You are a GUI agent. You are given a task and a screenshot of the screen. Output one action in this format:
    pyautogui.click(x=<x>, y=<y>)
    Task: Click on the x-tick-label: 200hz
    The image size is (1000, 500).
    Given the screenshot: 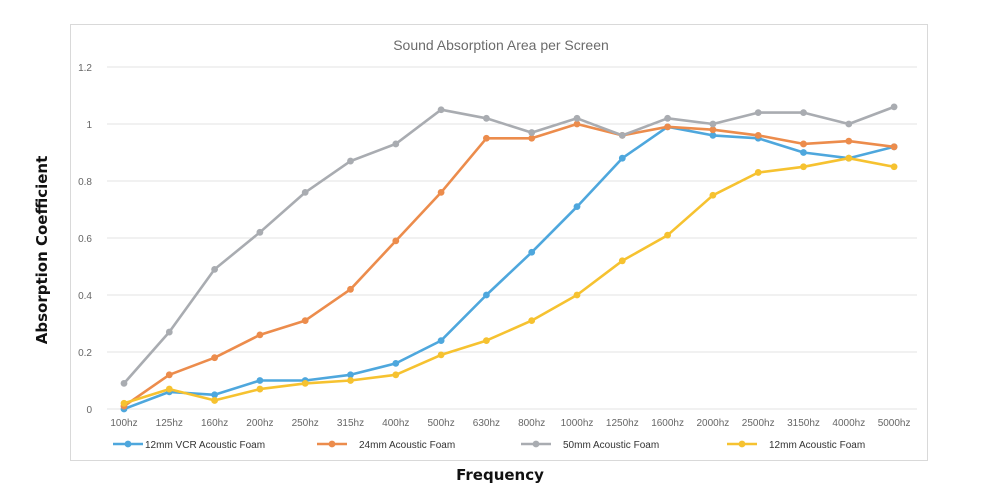 What is the action you would take?
    pyautogui.click(x=259, y=423)
    